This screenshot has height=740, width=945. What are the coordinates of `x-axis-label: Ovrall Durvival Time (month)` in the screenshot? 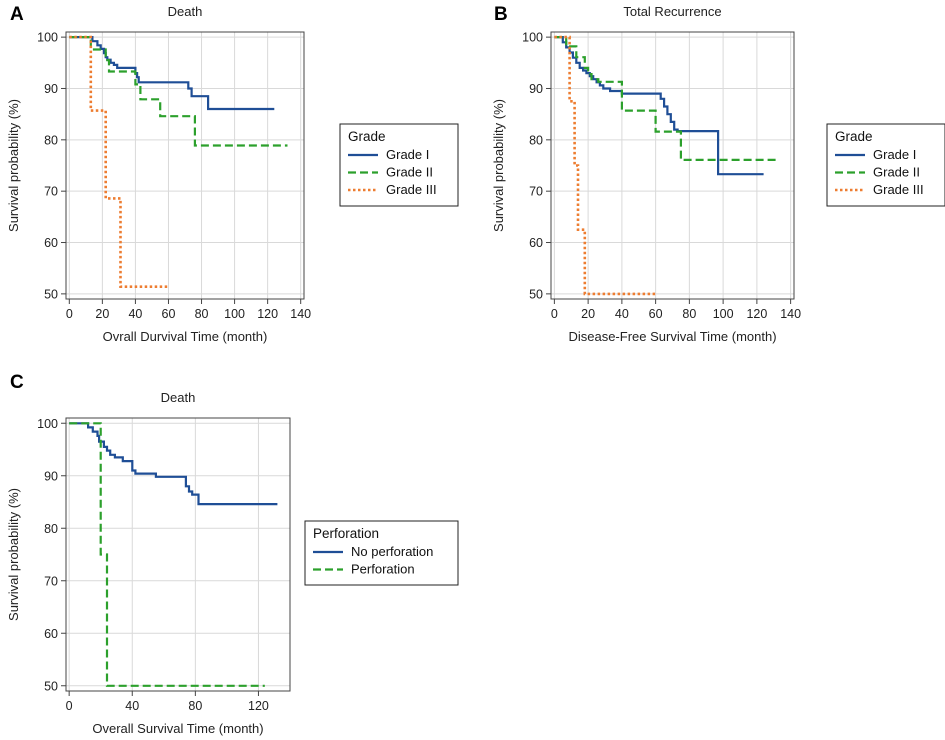 It's located at (185, 336).